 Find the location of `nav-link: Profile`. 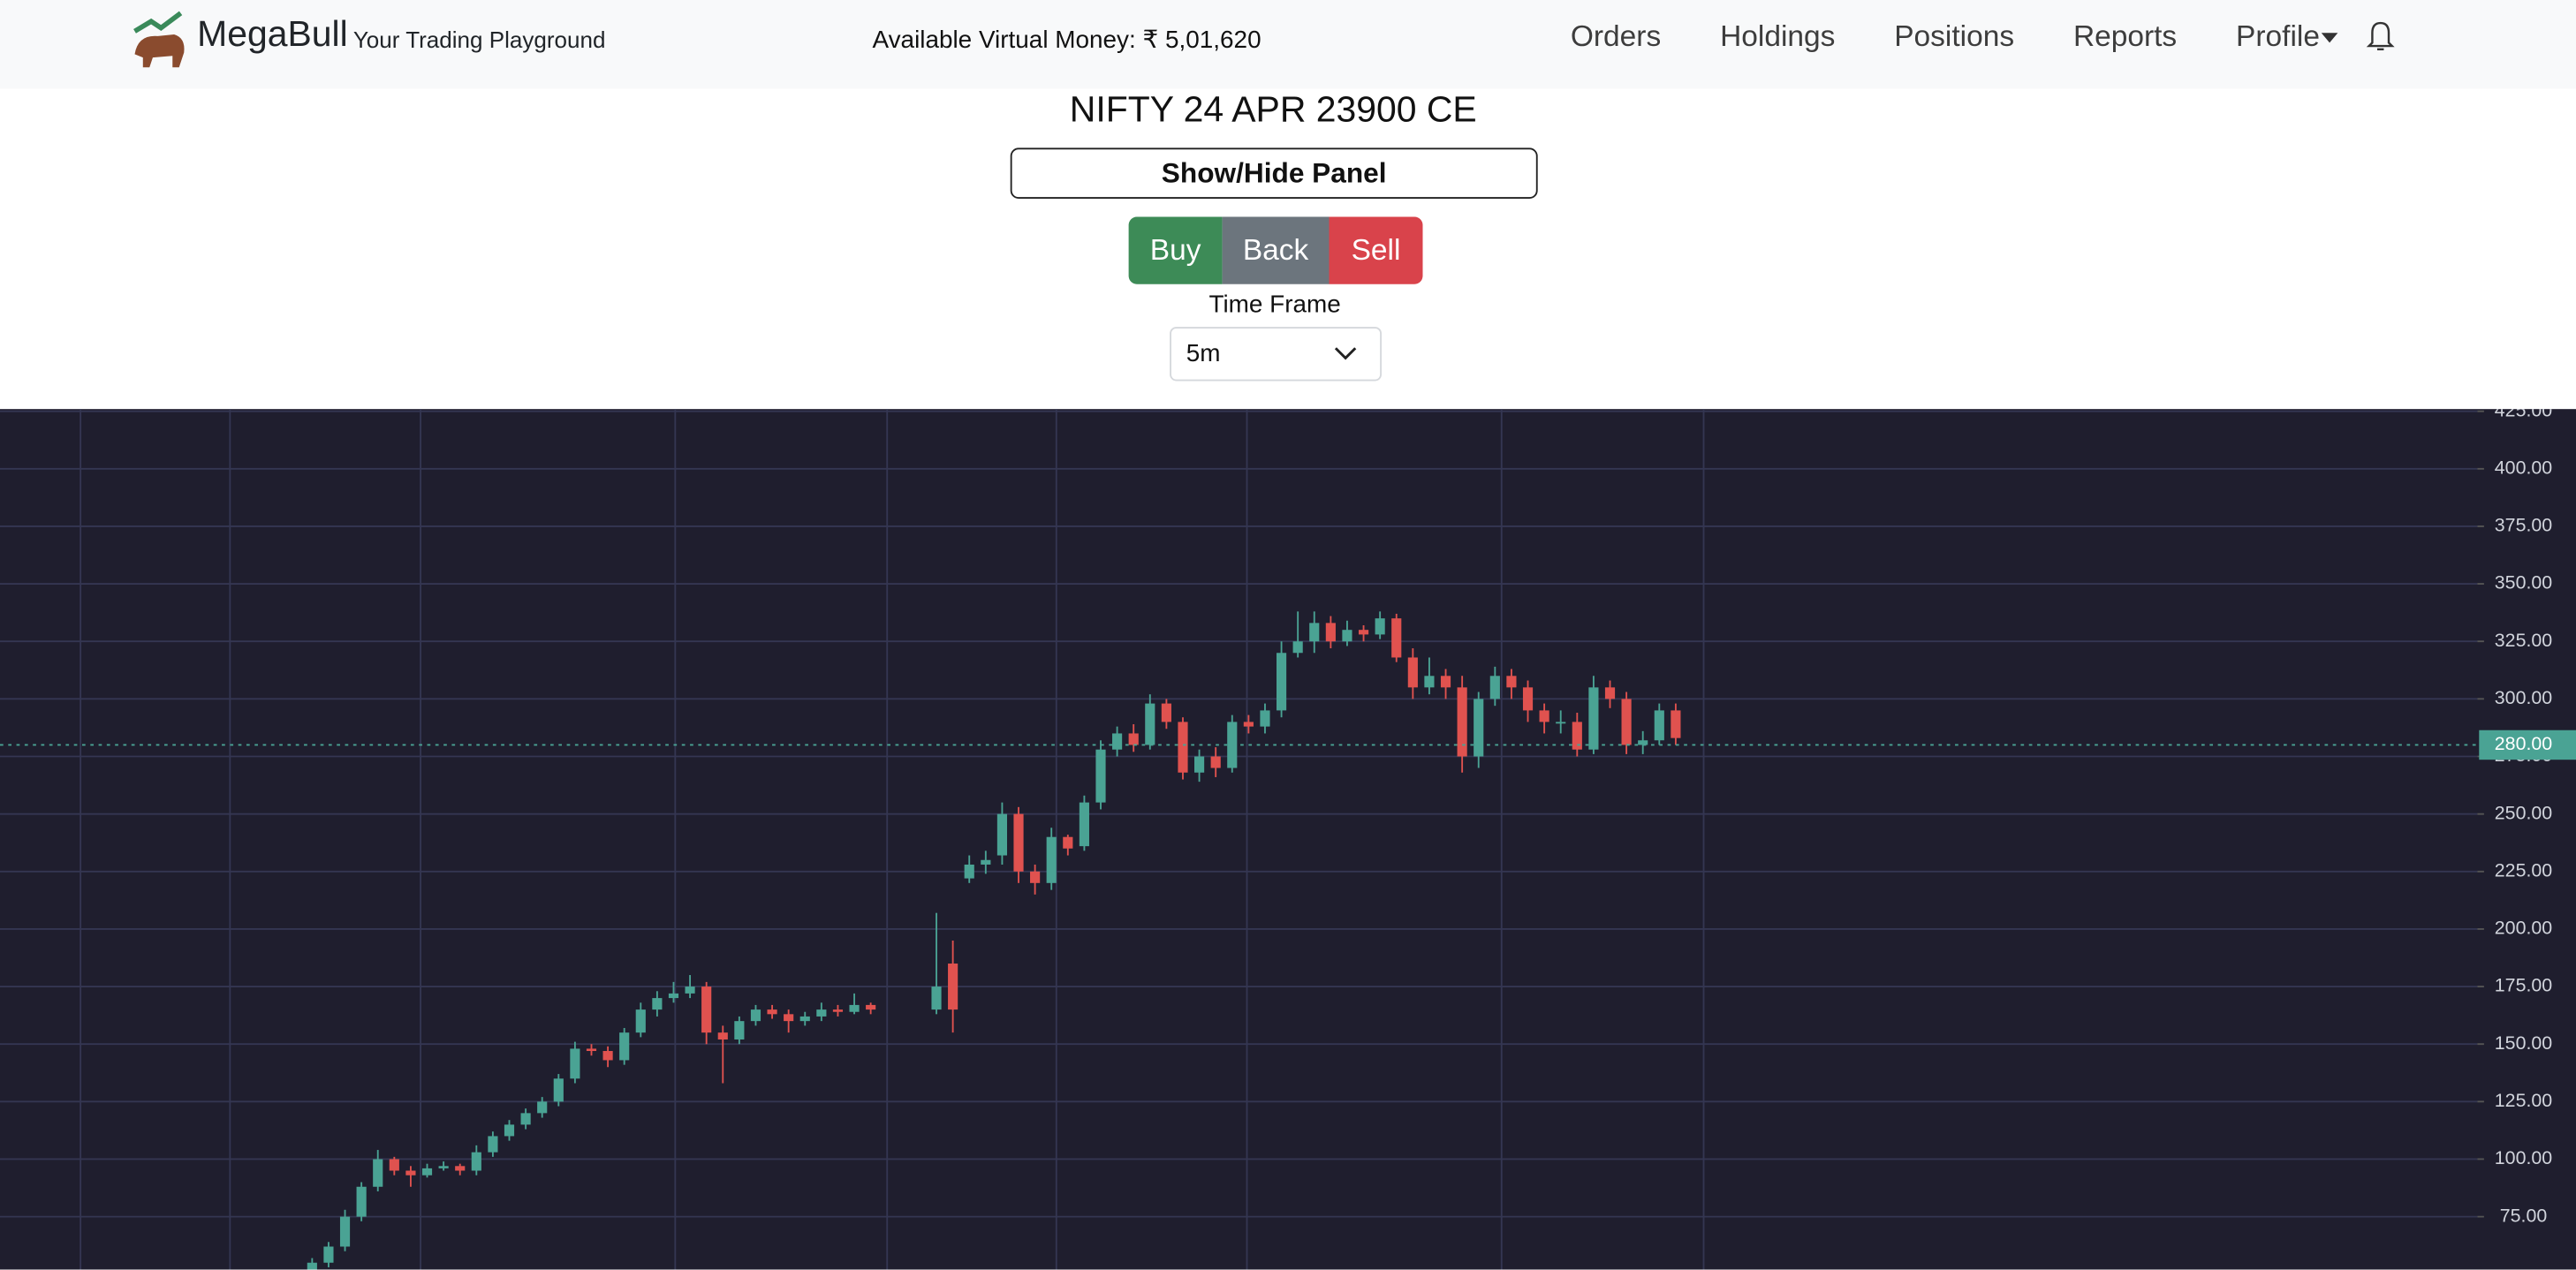

nav-link: Profile is located at coordinates (2278, 36).